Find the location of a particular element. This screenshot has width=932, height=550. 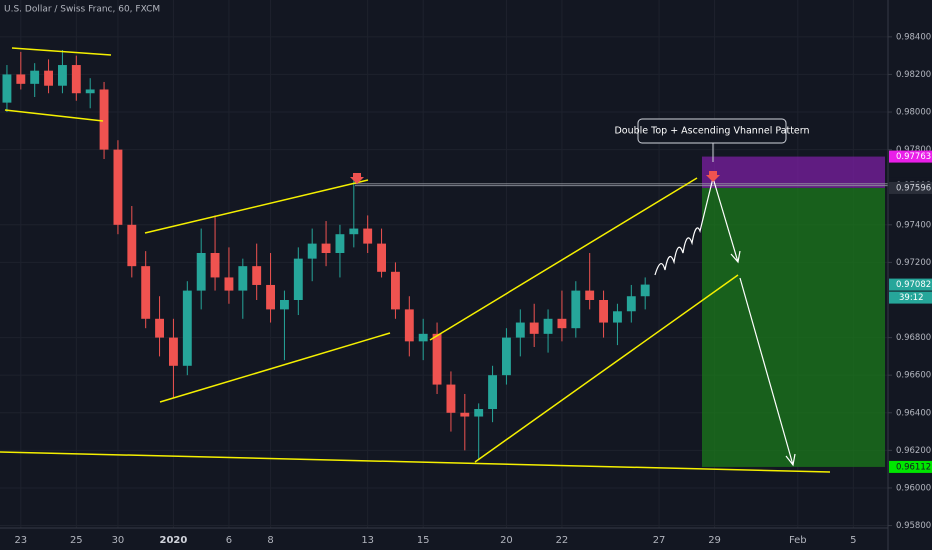

price-label: 0.96112 is located at coordinates (913, 467).